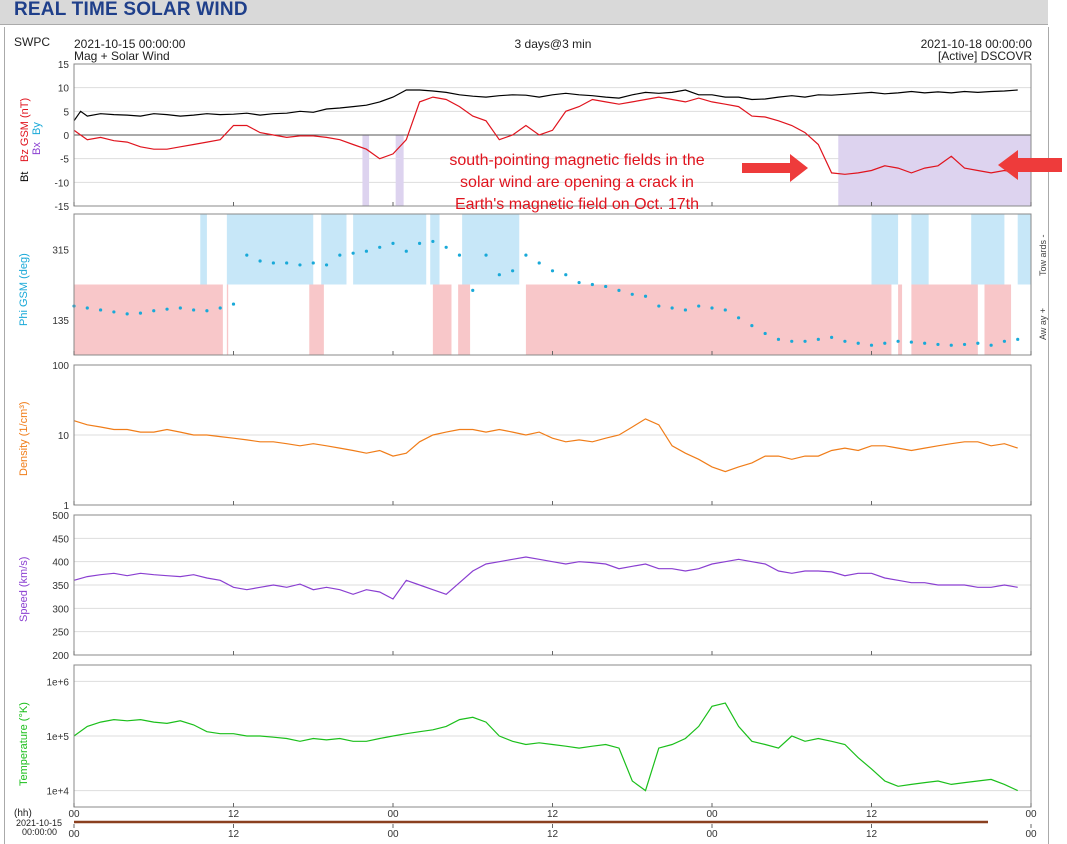 This screenshot has width=1067, height=844. Describe the element at coordinates (60, 633) in the screenshot. I see `speed-ytick-5: 250` at that location.